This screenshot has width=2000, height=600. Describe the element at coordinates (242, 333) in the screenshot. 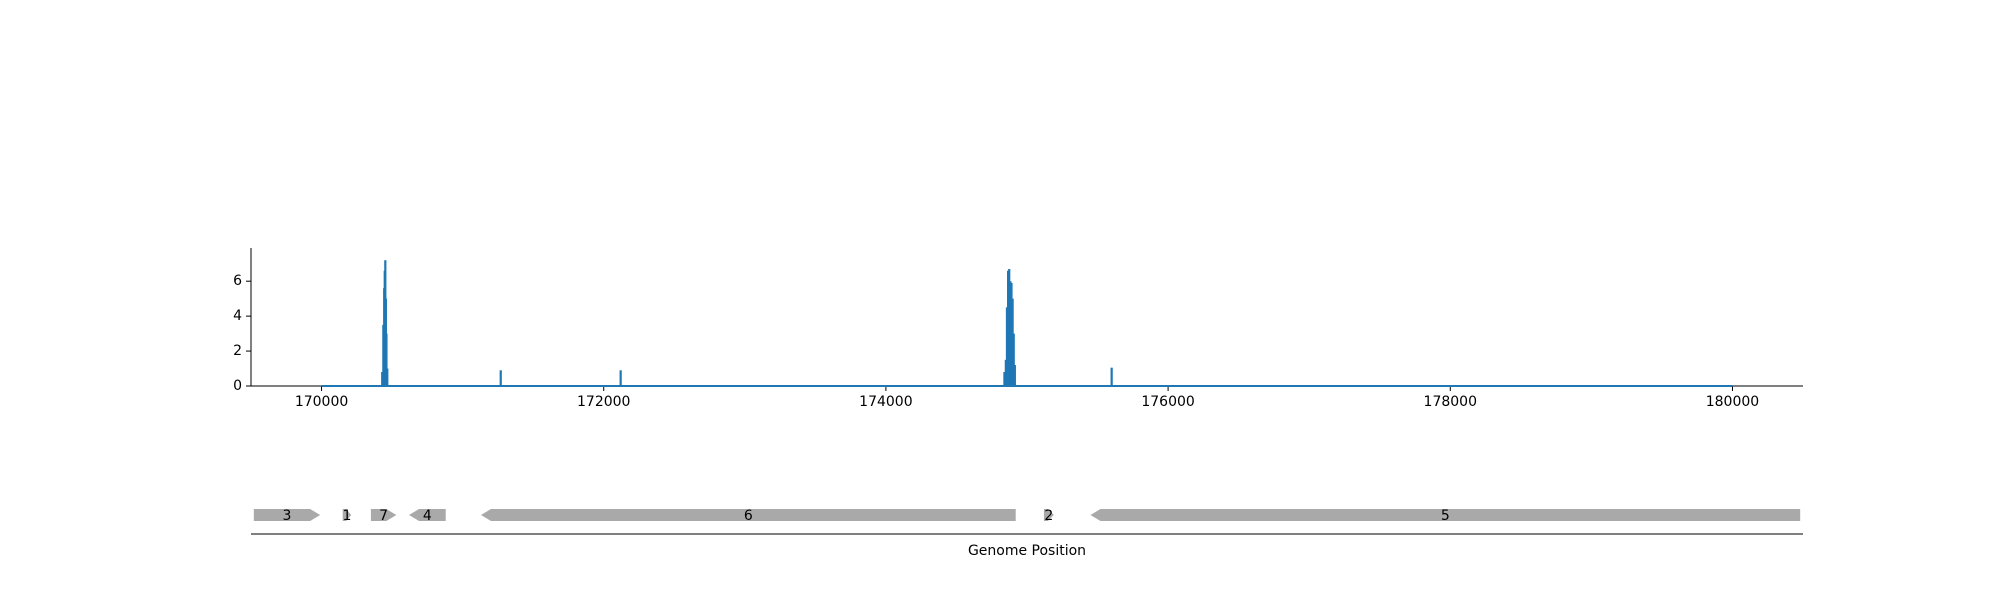

I see `y-ticks: 0 2 4 6` at that location.